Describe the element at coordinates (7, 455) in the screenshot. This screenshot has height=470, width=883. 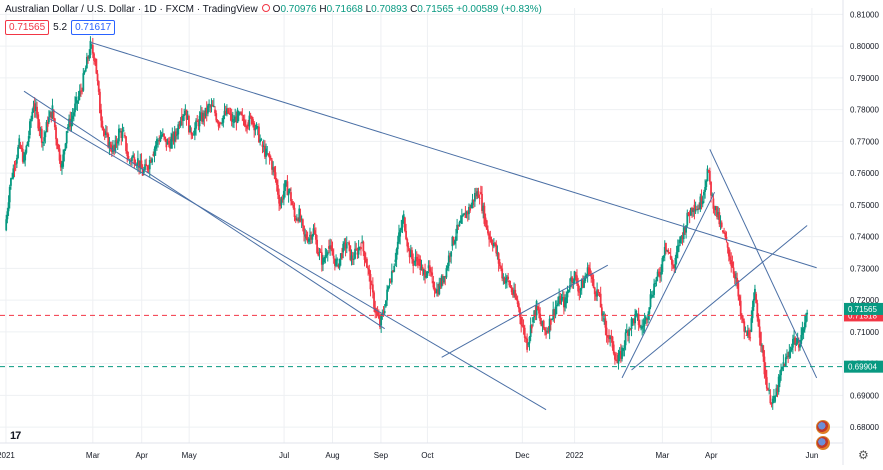
I see `x-tick-label: 2021` at that location.